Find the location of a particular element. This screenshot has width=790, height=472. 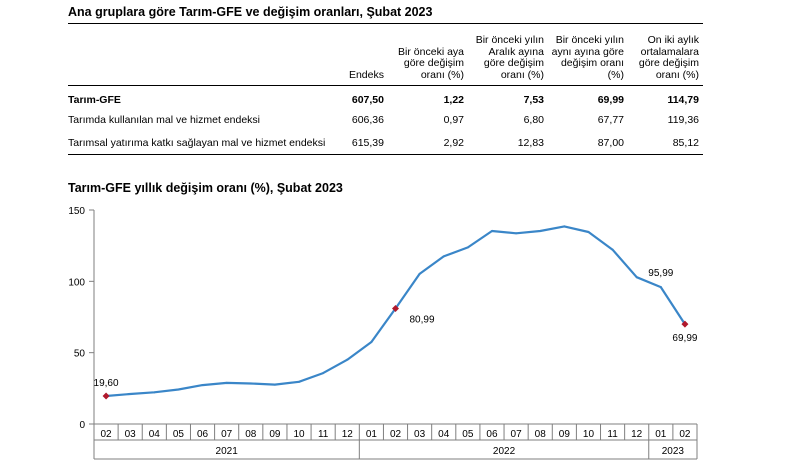

table-cell: 607,50 is located at coordinates (367, 100).